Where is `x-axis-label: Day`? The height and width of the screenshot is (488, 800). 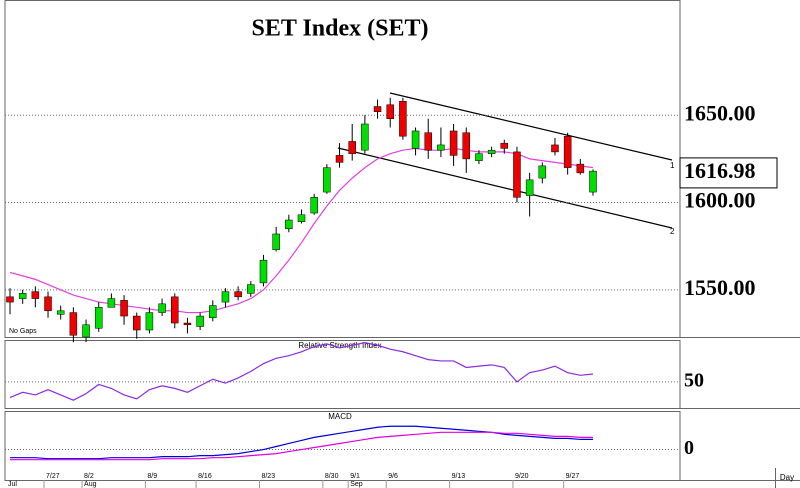 x-axis-label: Day is located at coordinates (787, 477).